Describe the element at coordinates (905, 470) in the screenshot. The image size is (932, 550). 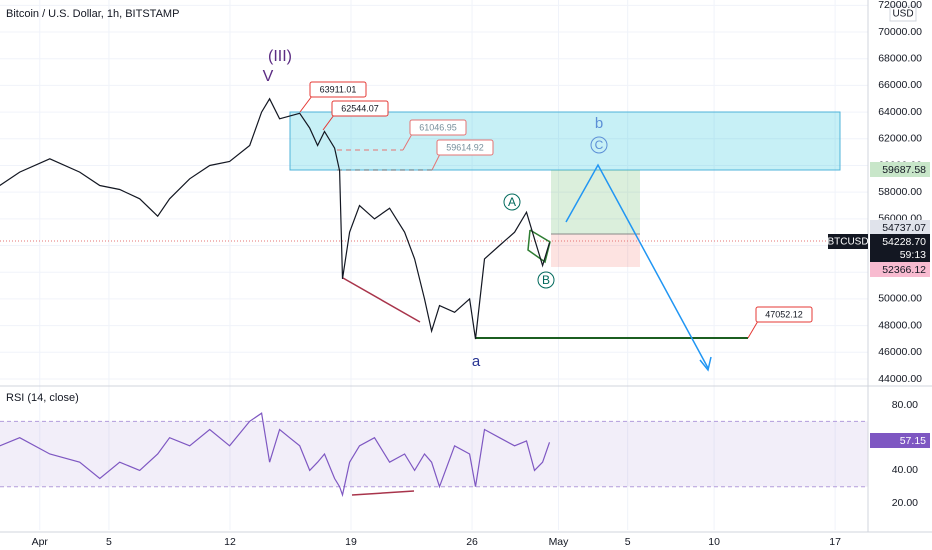
I see `rsi-tick-label: 40.00` at that location.